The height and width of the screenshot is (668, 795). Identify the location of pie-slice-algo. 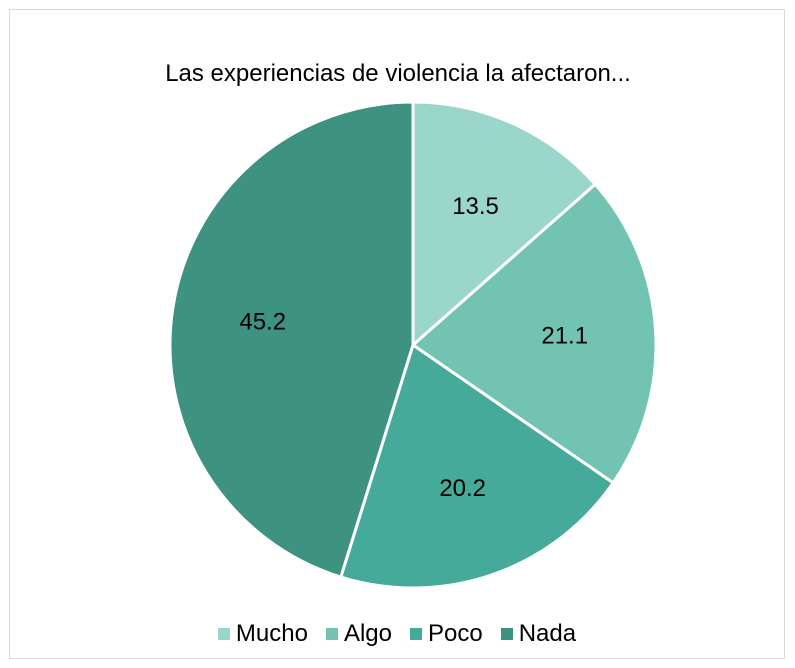
(534, 333).